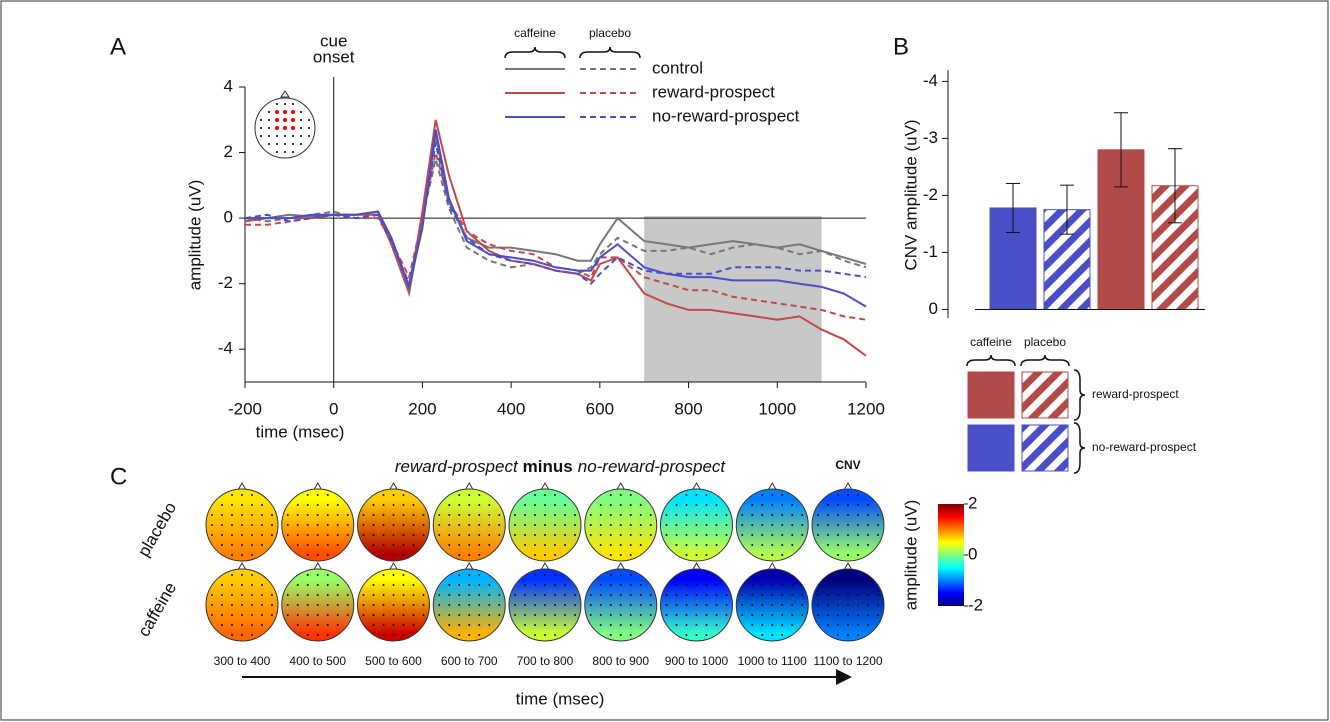  I want to click on cue-label: onset, so click(334, 56).